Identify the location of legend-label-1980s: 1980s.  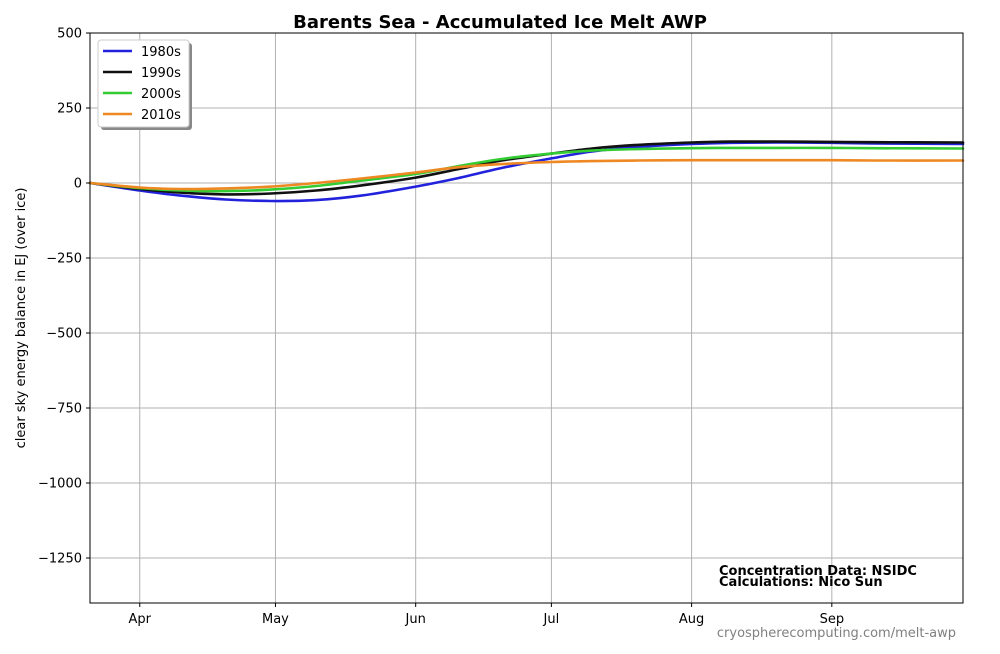
(161, 52).